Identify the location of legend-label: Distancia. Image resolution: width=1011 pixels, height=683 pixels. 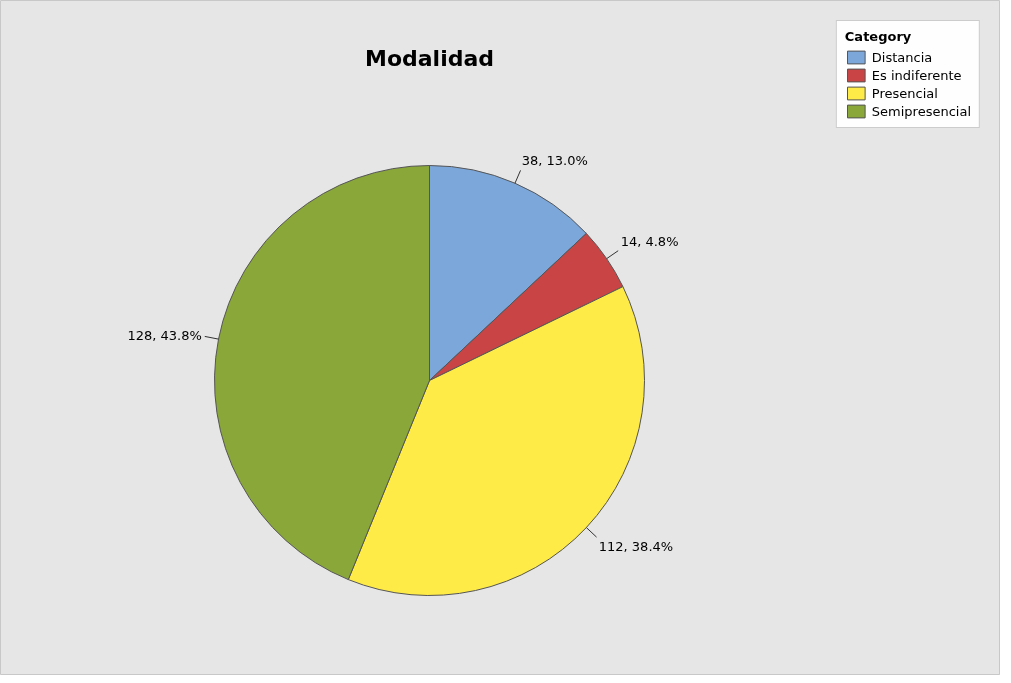
(902, 57).